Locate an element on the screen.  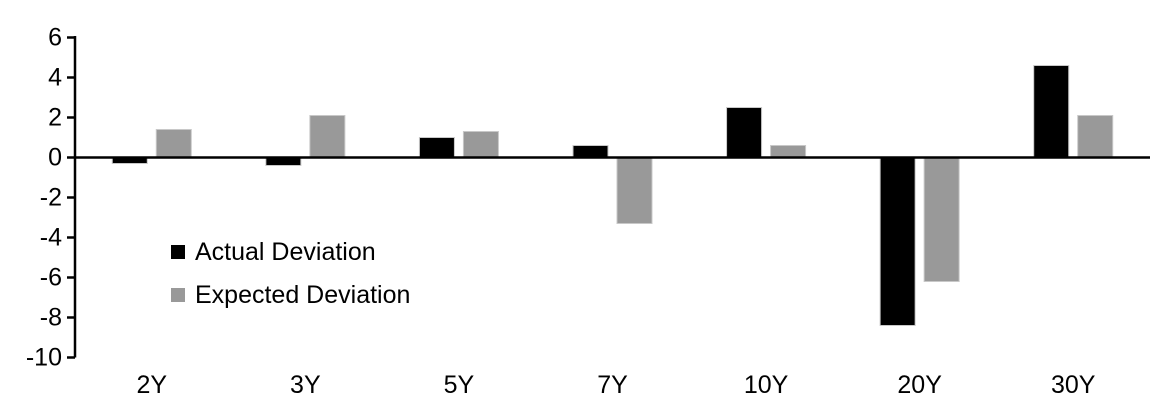
bar-expected-deviation-20y is located at coordinates (941, 219).